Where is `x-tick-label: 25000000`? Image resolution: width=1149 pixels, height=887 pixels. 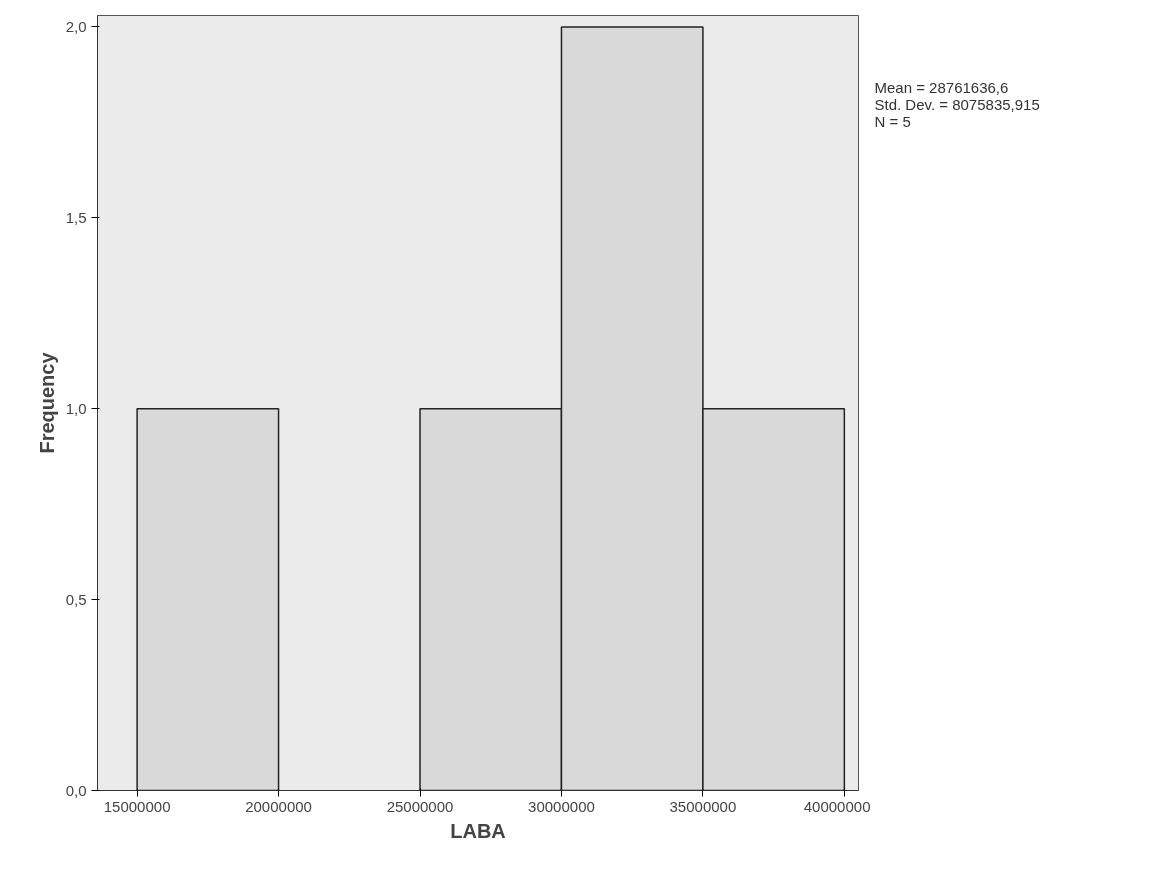
x-tick-label: 25000000 is located at coordinates (420, 806).